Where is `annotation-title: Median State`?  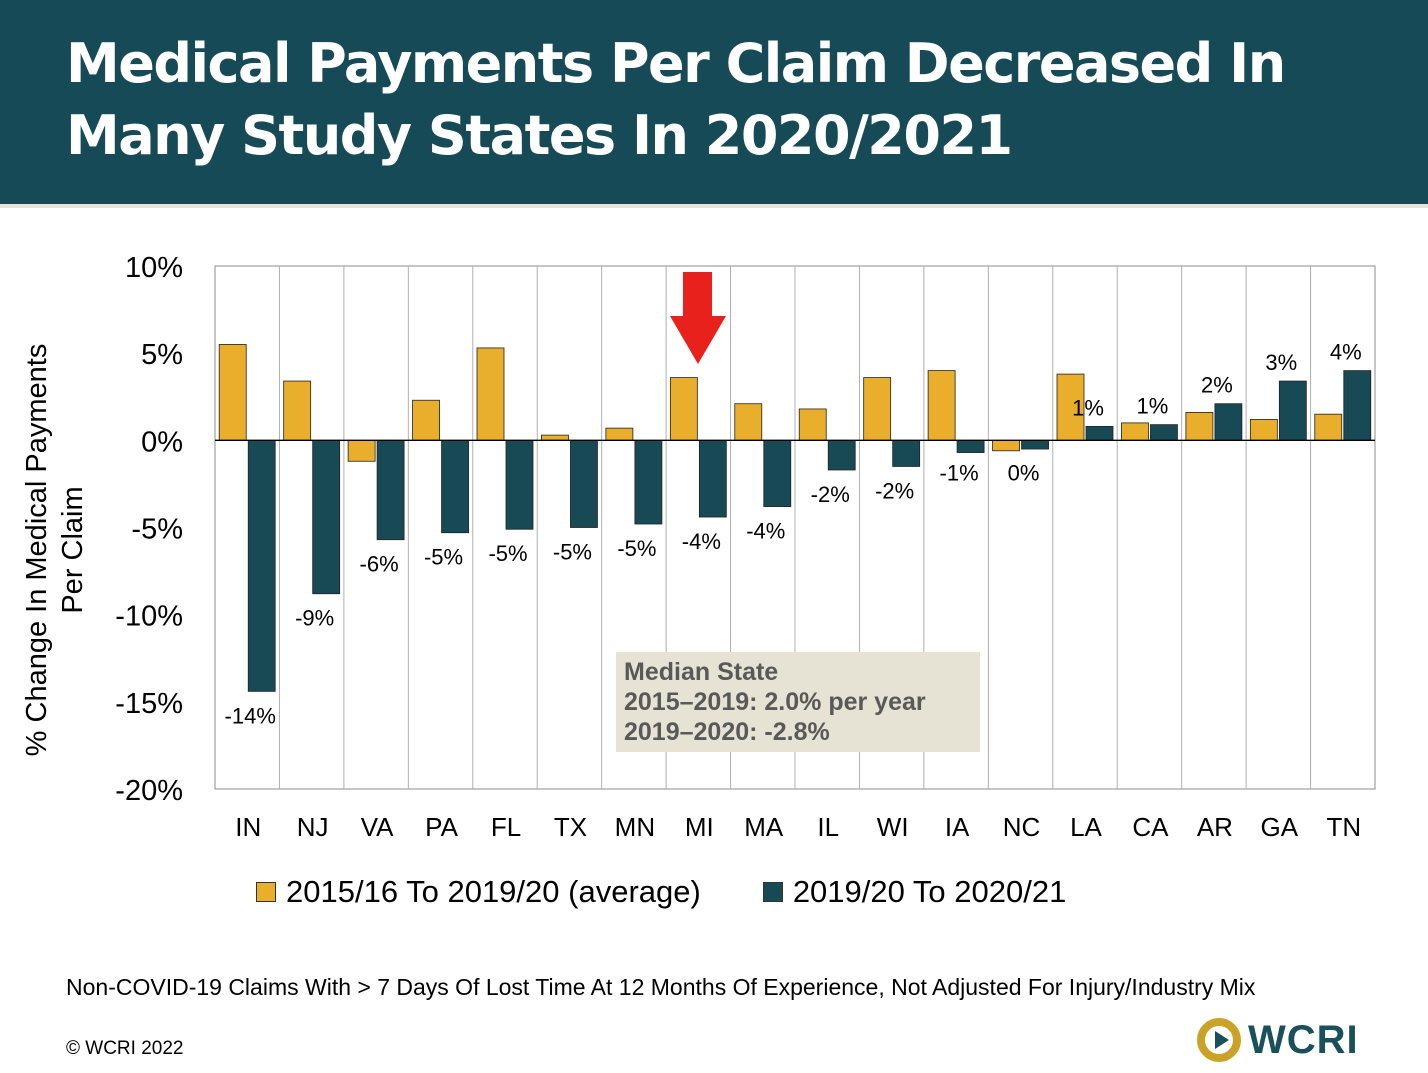 annotation-title: Median State is located at coordinates (701, 672).